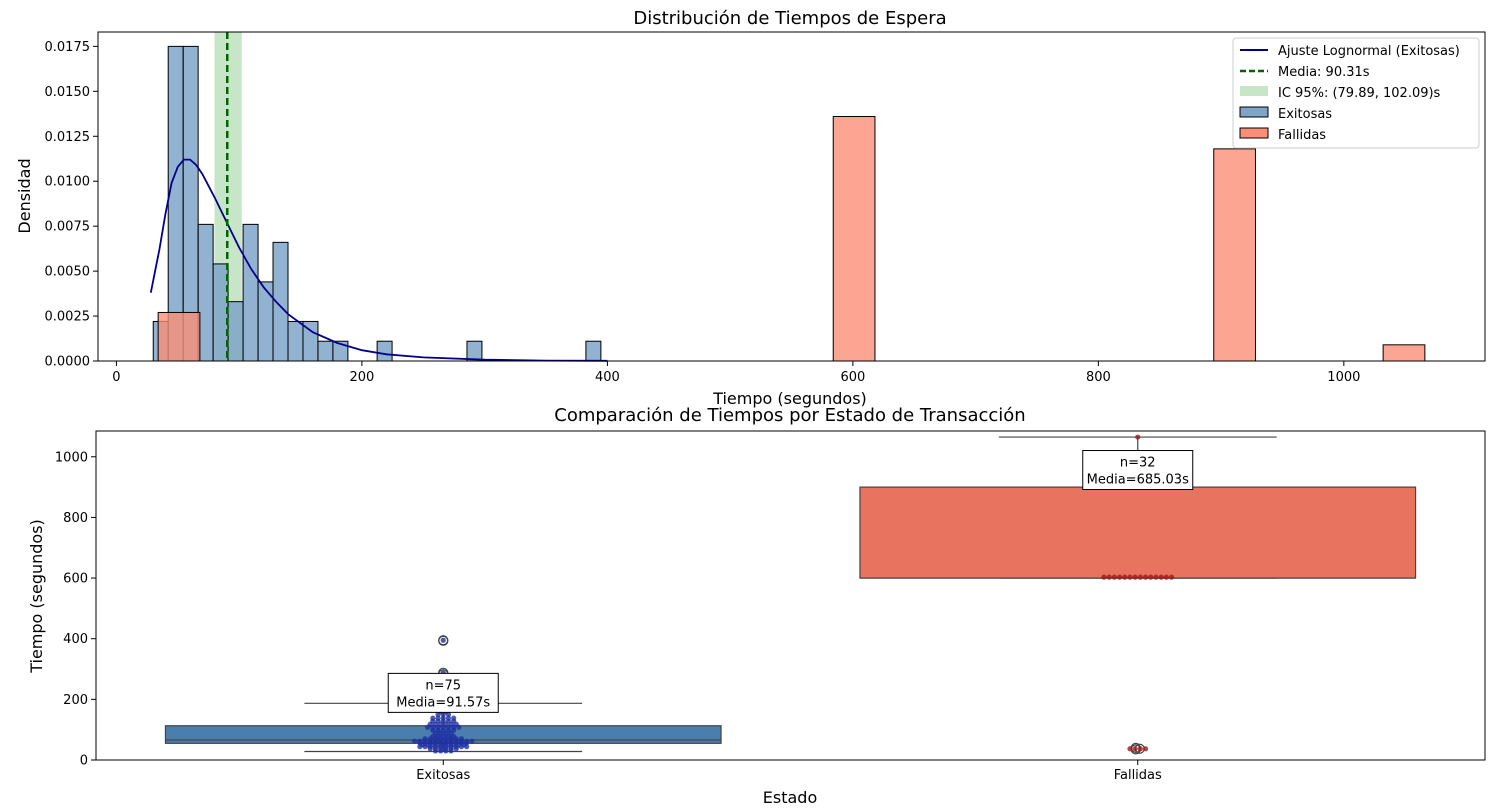  What do you see at coordinates (736, 373) in the screenshot?
I see `histogram-x-ticks: 0 200 400 600 800 1000` at bounding box center [736, 373].